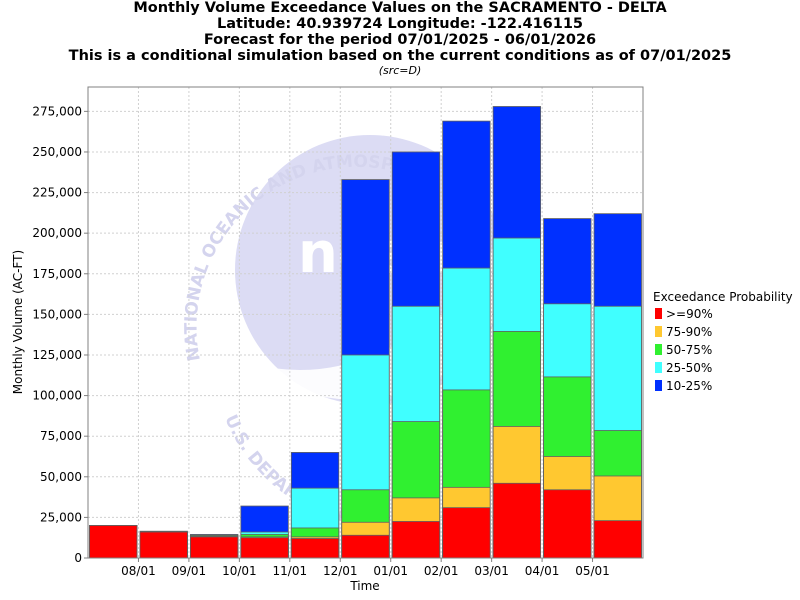  Describe the element at coordinates (61, 436) in the screenshot. I see `y-tick-label: 75,000` at that location.